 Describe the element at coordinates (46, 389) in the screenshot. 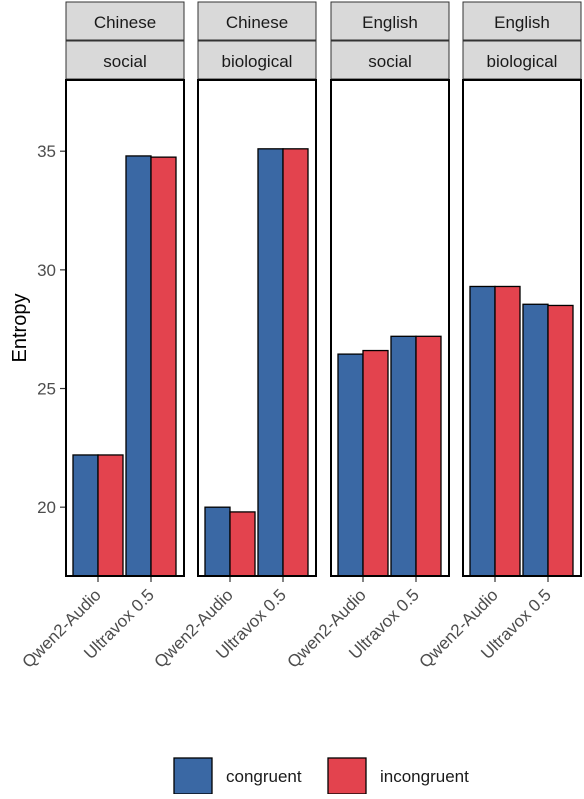

I see `y-tick-label: 25` at that location.